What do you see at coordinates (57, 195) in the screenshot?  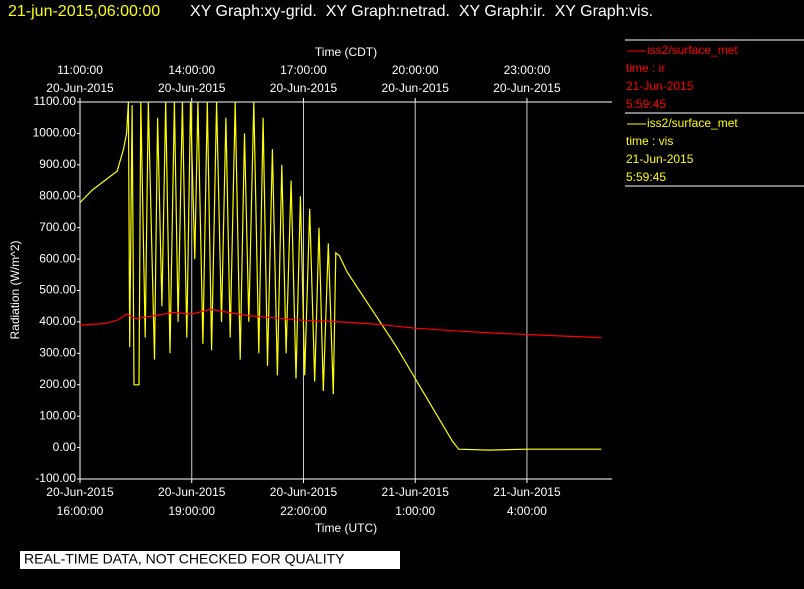 I see `y-tick-label: 800.00` at bounding box center [57, 195].